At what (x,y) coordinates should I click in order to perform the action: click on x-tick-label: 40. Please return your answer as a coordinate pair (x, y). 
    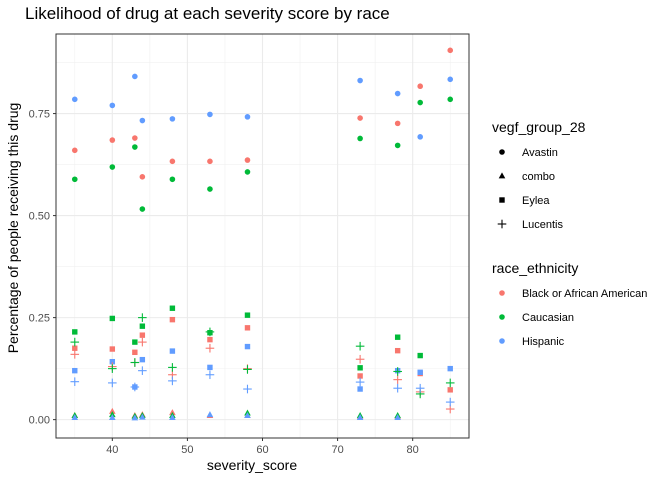
    Looking at the image, I should click on (112, 450).